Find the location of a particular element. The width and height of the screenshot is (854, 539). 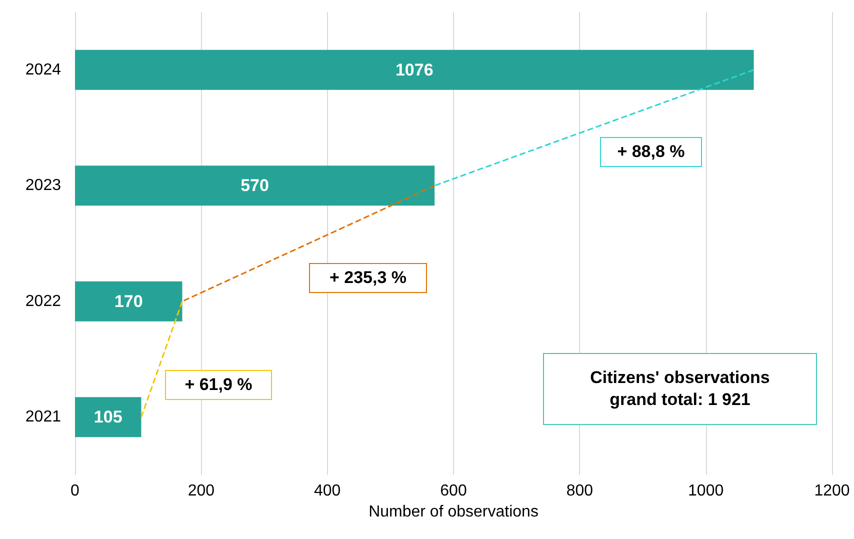

x-tick-label: 200 is located at coordinates (201, 491).